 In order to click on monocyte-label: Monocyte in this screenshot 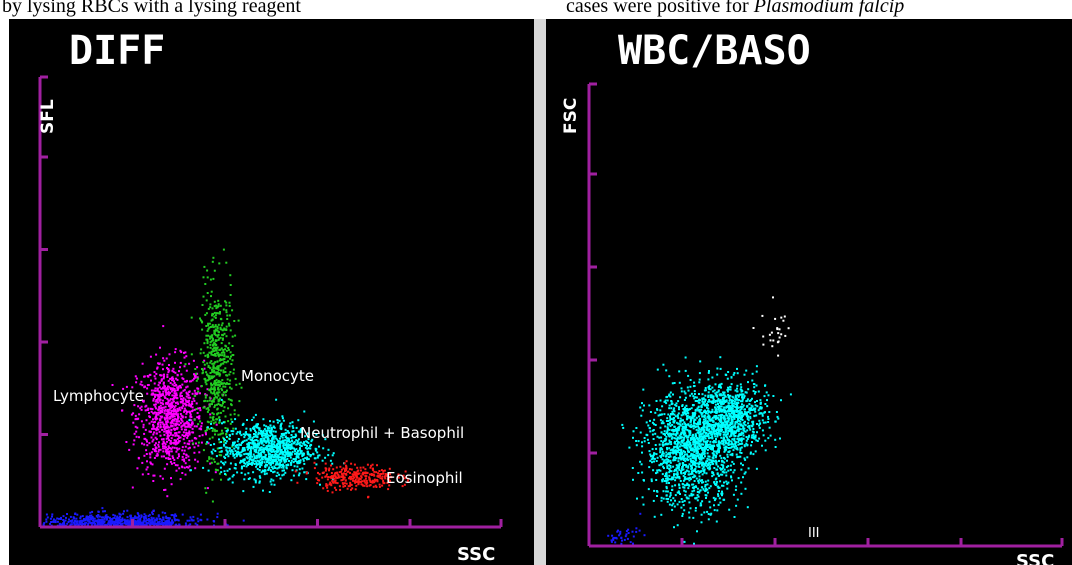, I will do `click(277, 376)`.